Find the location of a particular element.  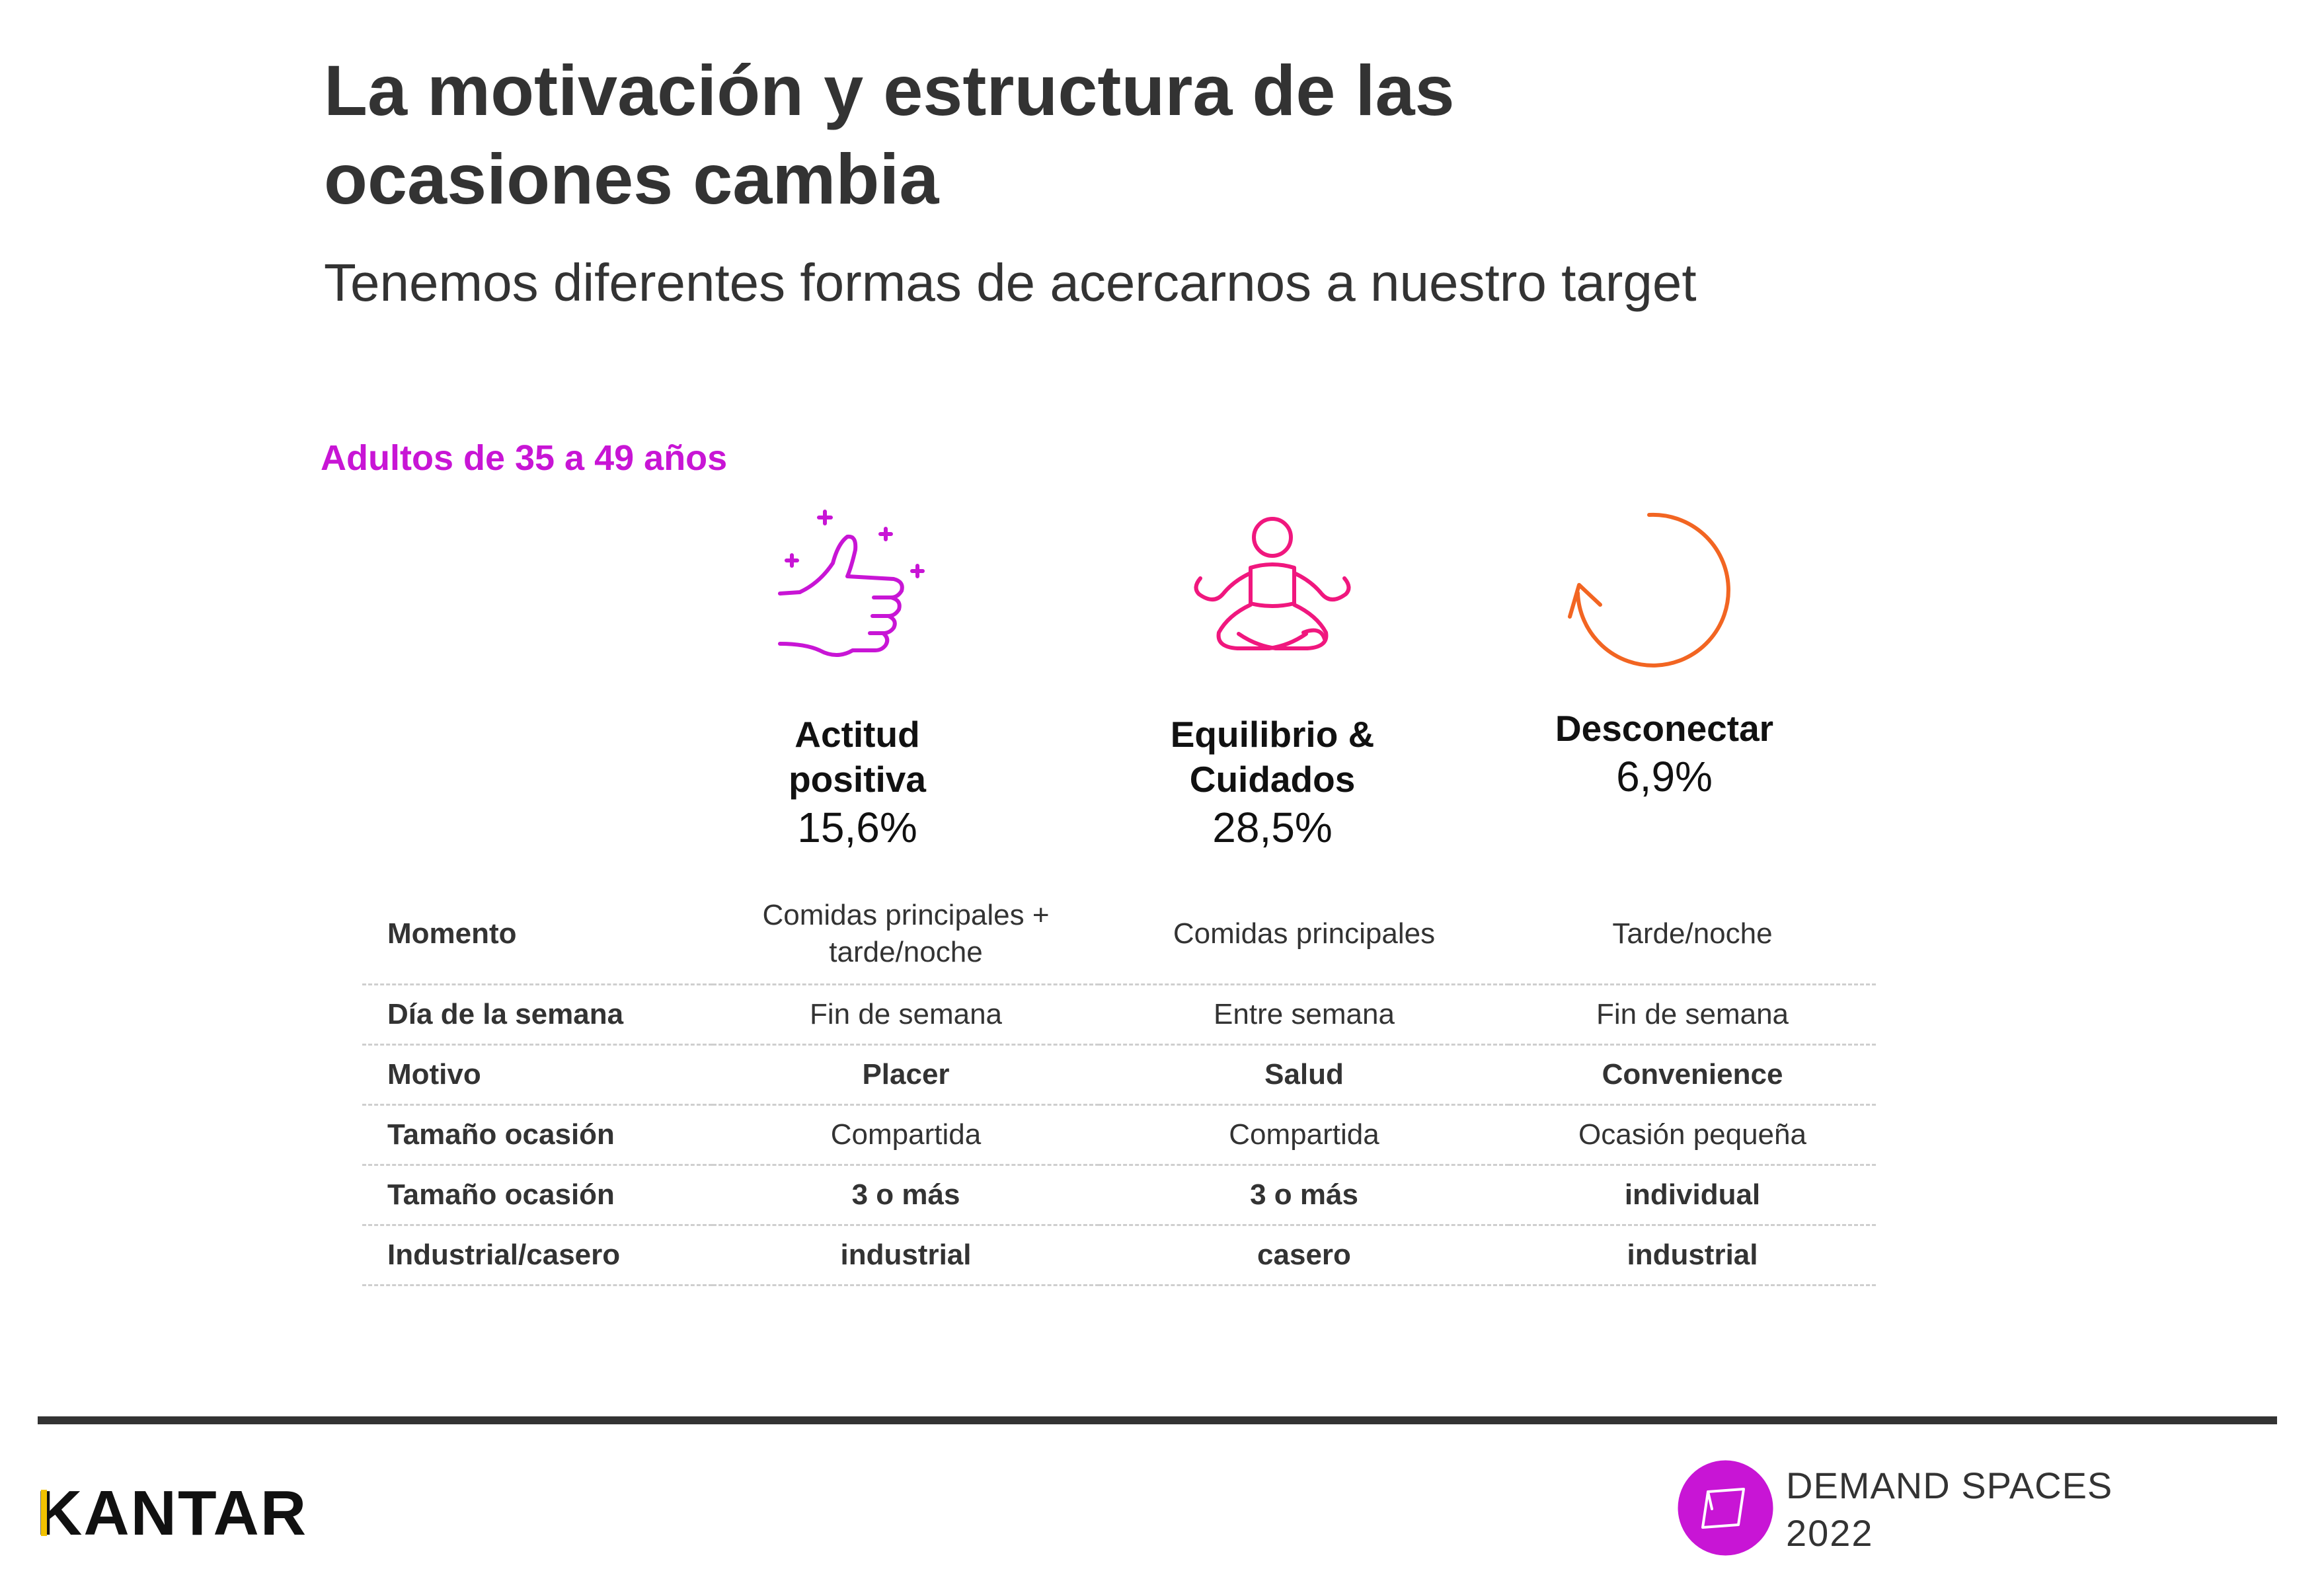

row-label: Motivo is located at coordinates (537, 1075).